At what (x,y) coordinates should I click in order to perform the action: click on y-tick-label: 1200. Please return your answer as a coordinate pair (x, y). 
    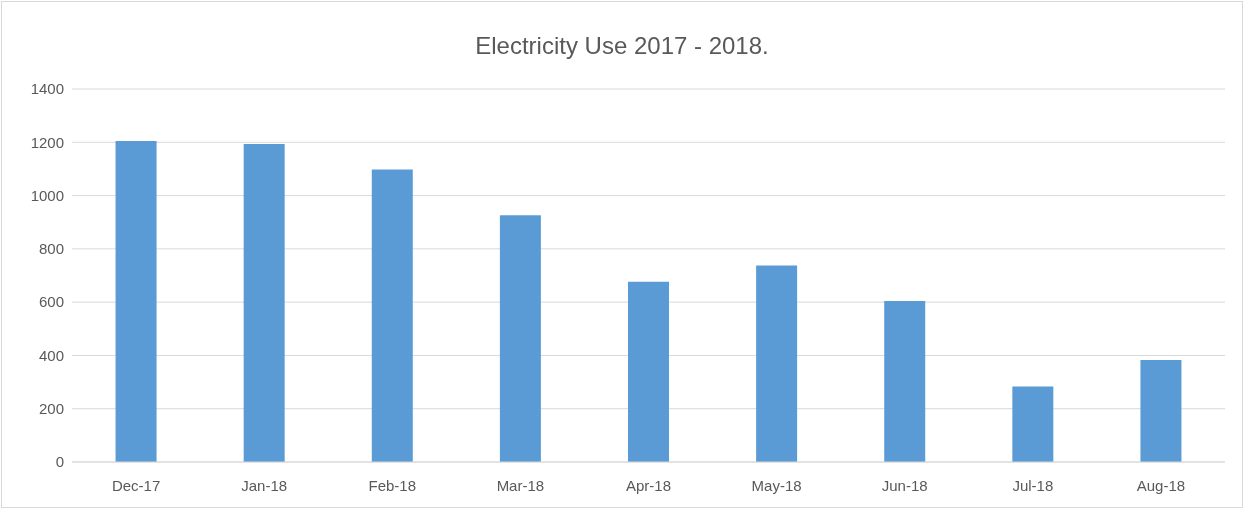
    Looking at the image, I should click on (47, 142).